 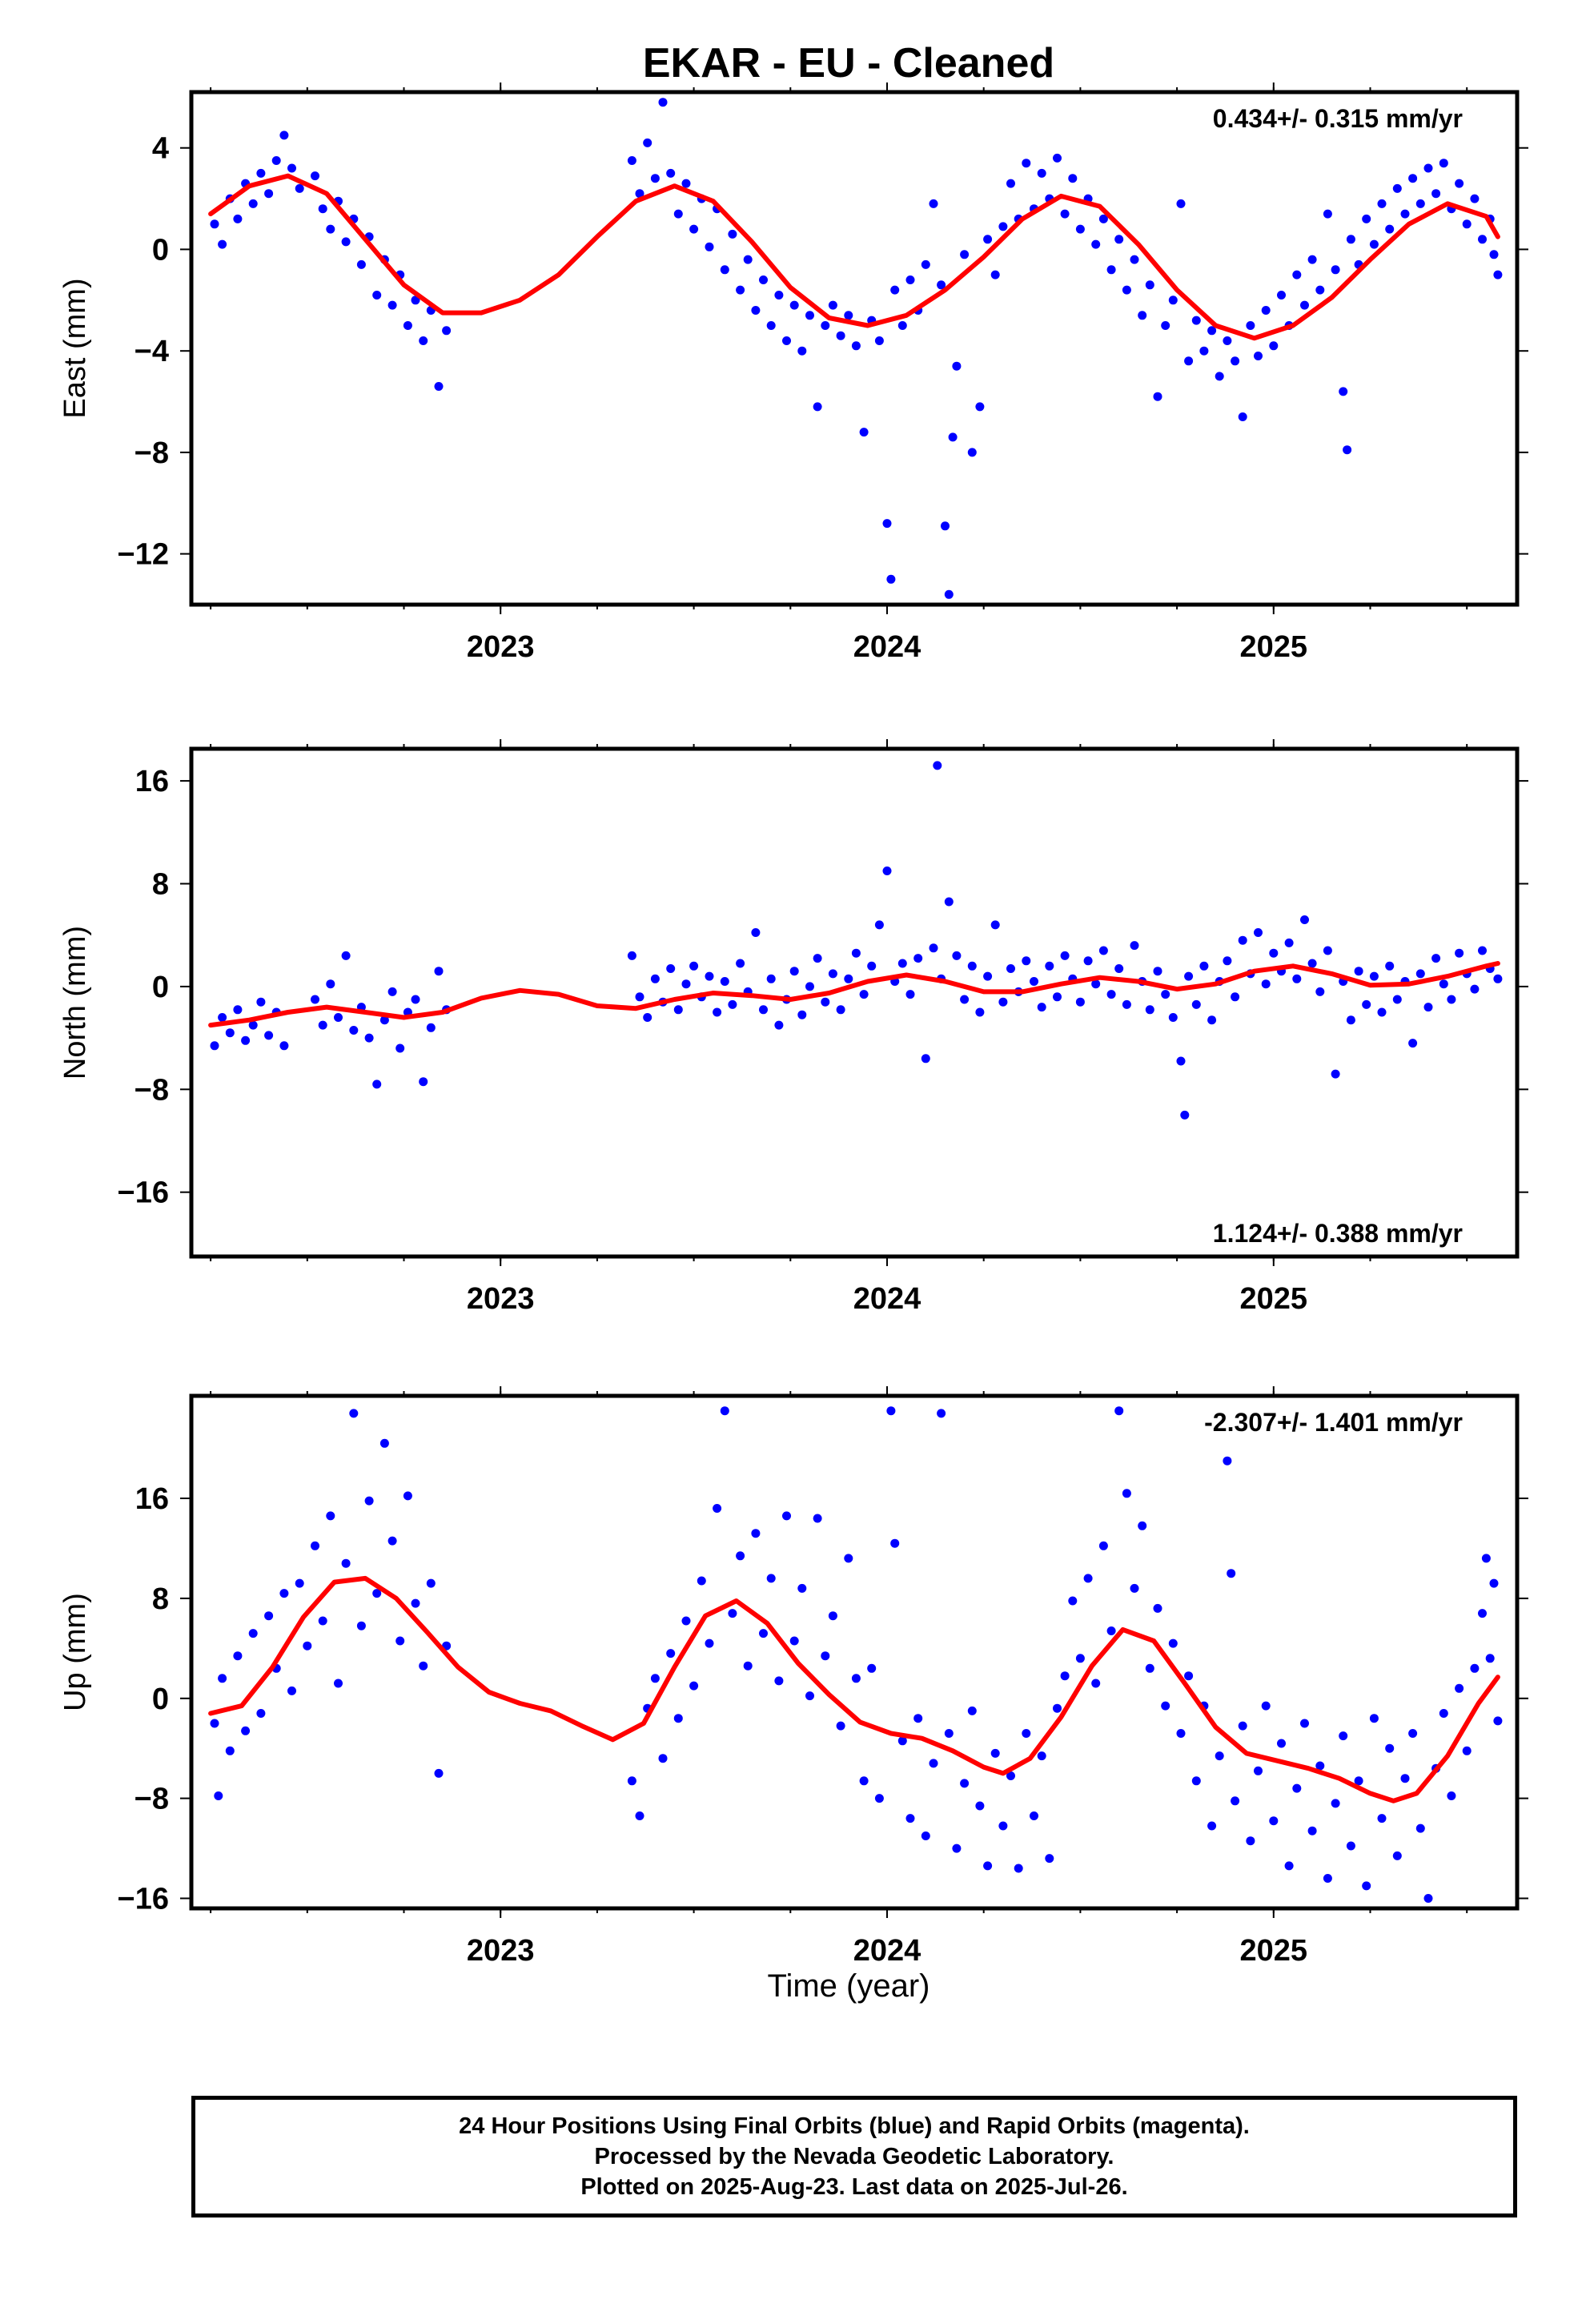 What do you see at coordinates (144, 1193) in the screenshot?
I see `y-tick-label: −16` at bounding box center [144, 1193].